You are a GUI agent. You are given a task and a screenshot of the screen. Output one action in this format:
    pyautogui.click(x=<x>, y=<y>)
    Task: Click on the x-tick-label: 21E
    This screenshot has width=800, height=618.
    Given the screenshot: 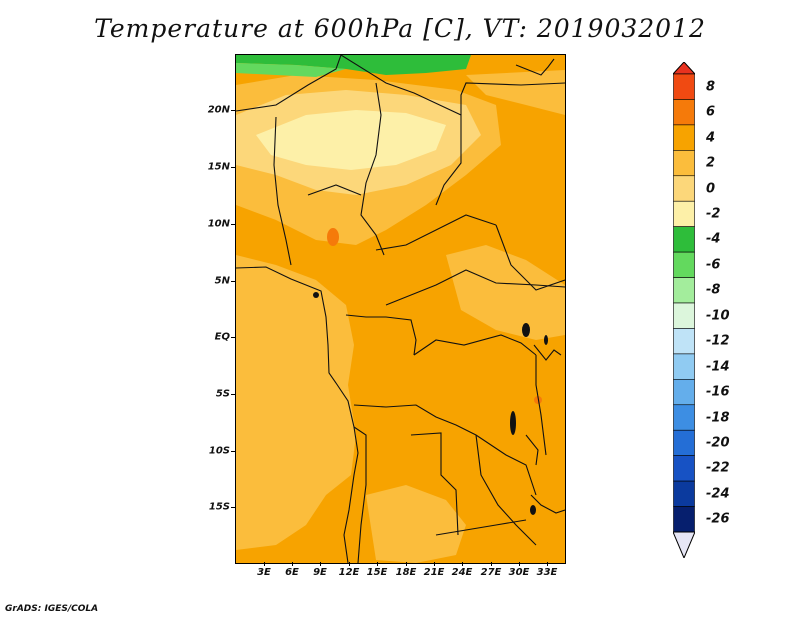 What is the action you would take?
    pyautogui.click(x=434, y=572)
    